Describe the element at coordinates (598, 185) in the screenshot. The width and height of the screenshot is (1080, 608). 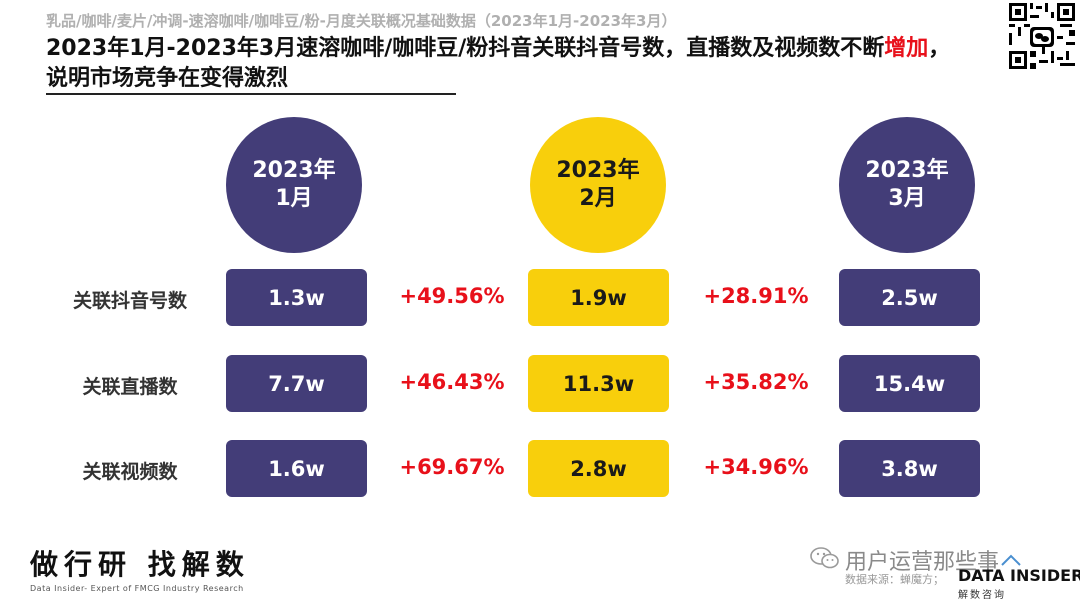
I see `month-circle-feb: 2023年 2月` at that location.